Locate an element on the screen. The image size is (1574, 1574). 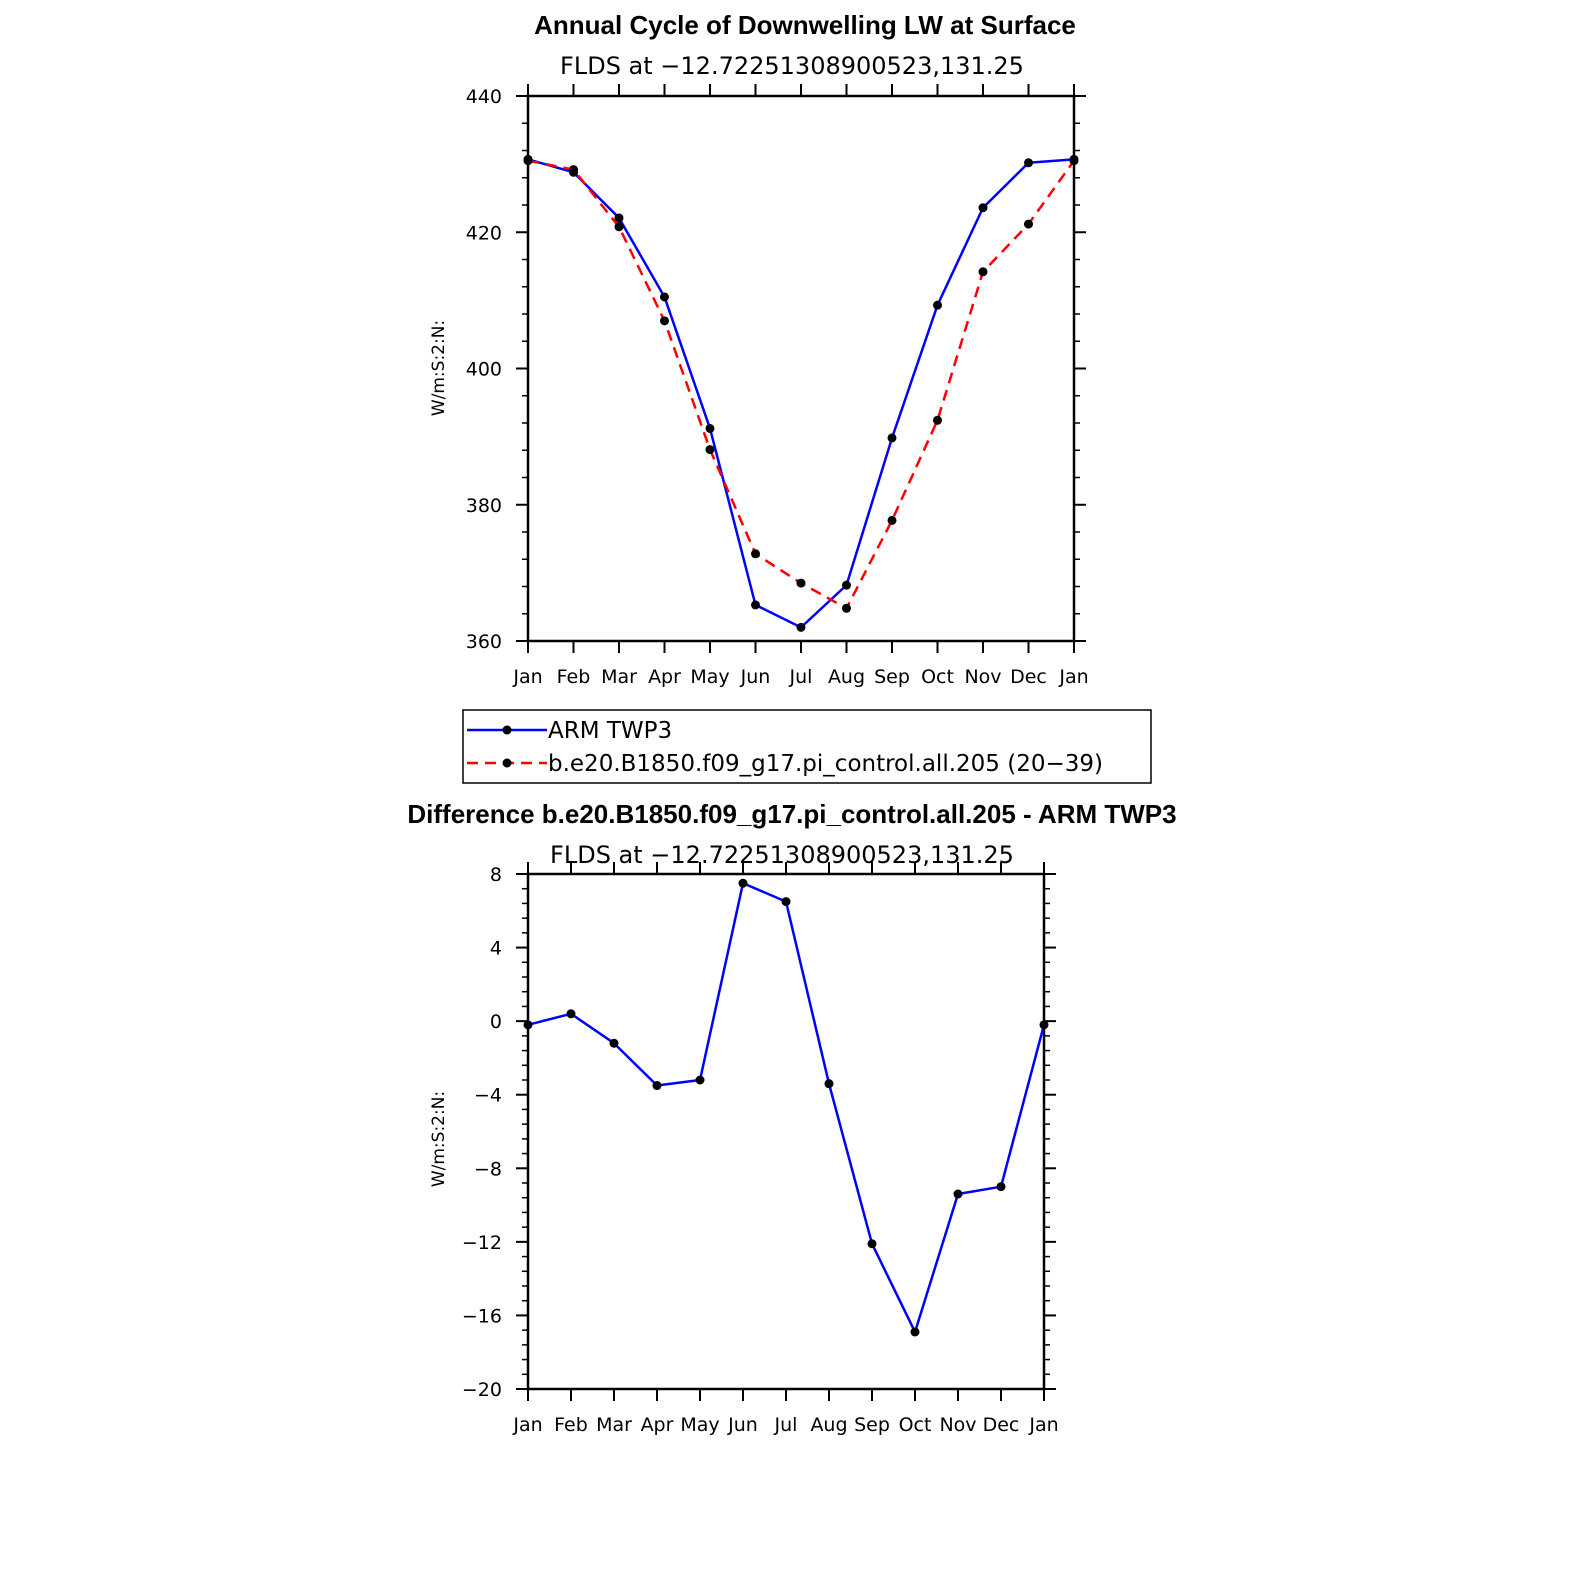
y-tick-label: −12 is located at coordinates (482, 1243).